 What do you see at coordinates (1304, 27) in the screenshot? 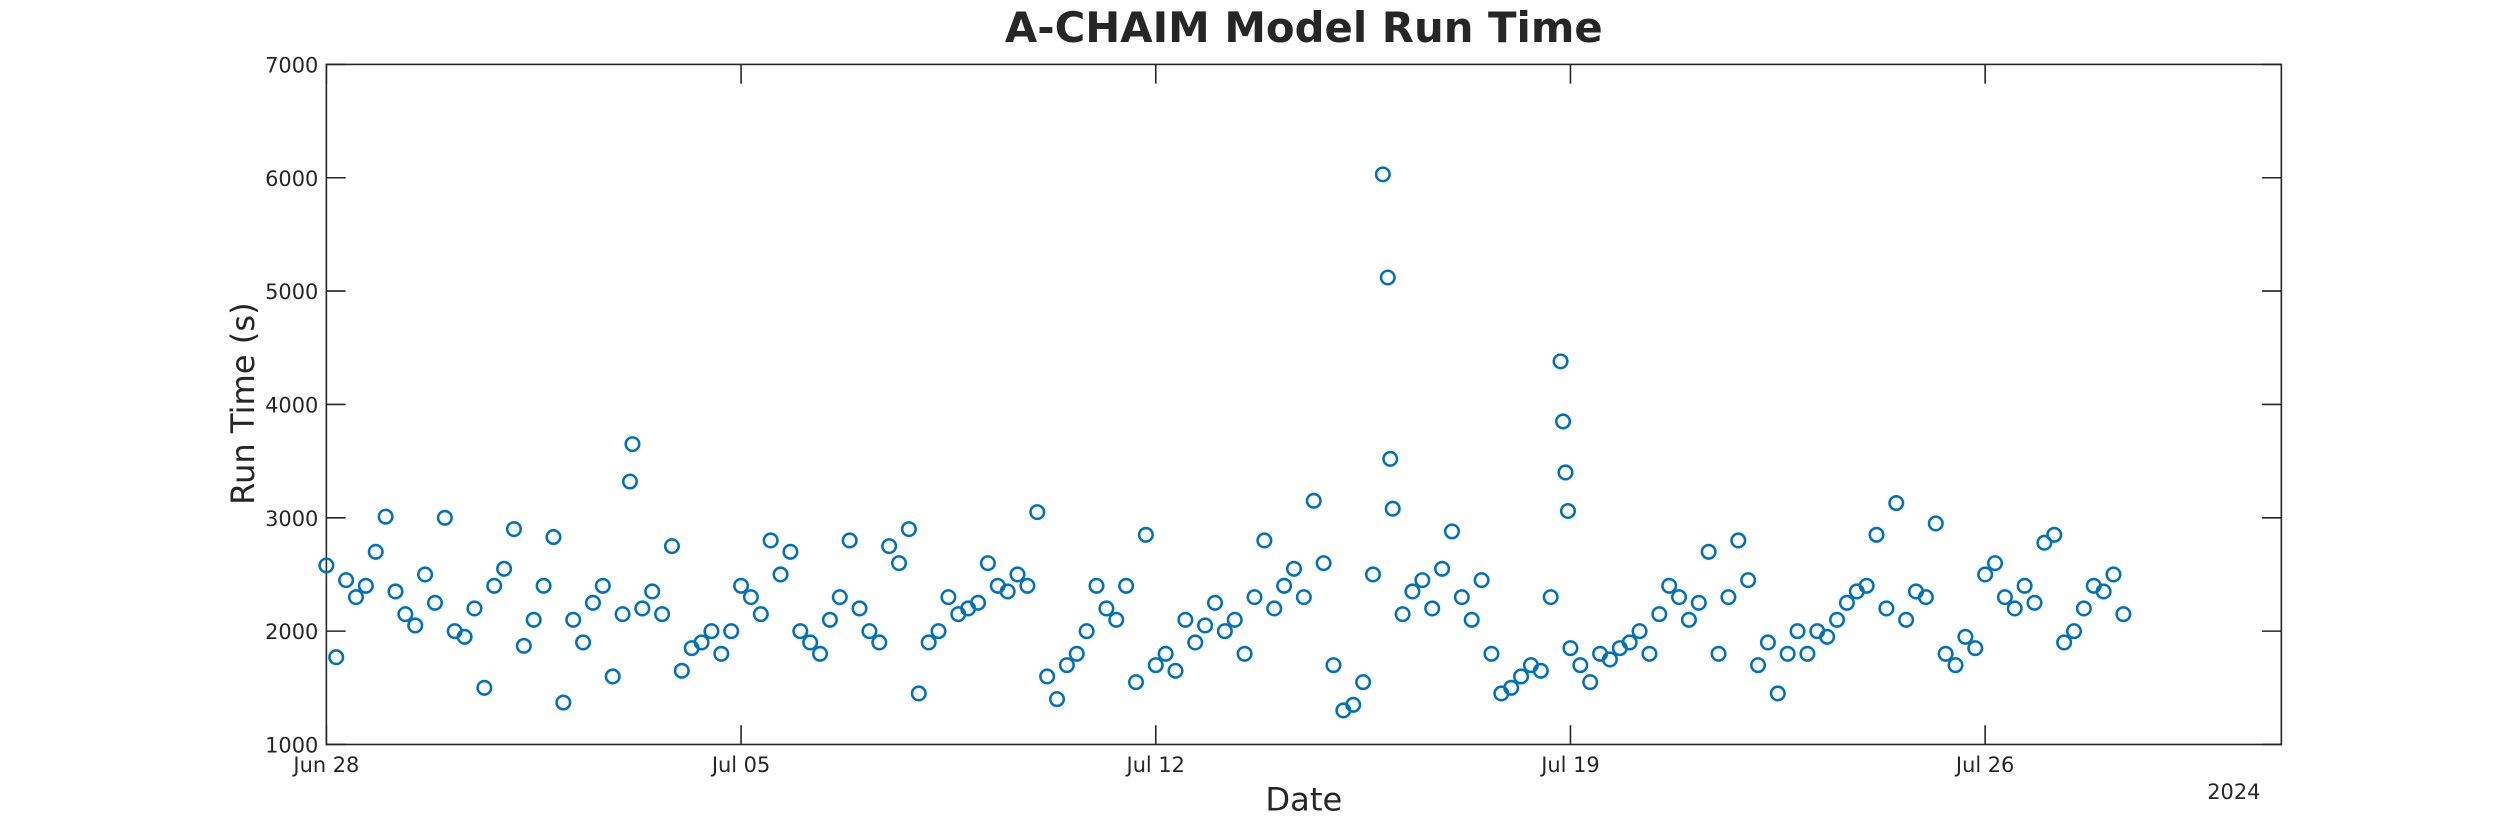
I see `chart-title: A-CHAIM Model Run Time` at bounding box center [1304, 27].